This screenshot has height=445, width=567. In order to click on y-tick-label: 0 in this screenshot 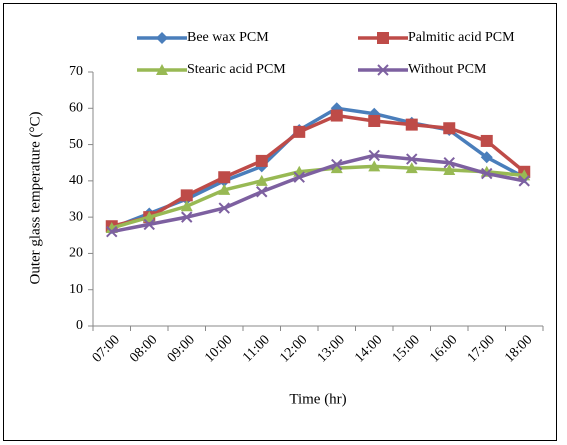, I will do `click(79, 325)`.